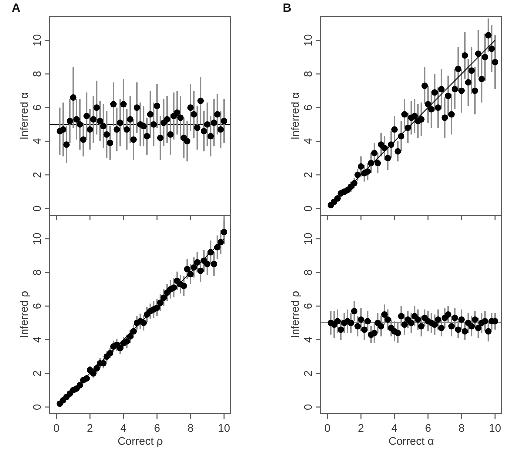 The image size is (505, 458). Describe the element at coordinates (411, 442) in the screenshot. I see `x-axis-title: Correct α` at that location.